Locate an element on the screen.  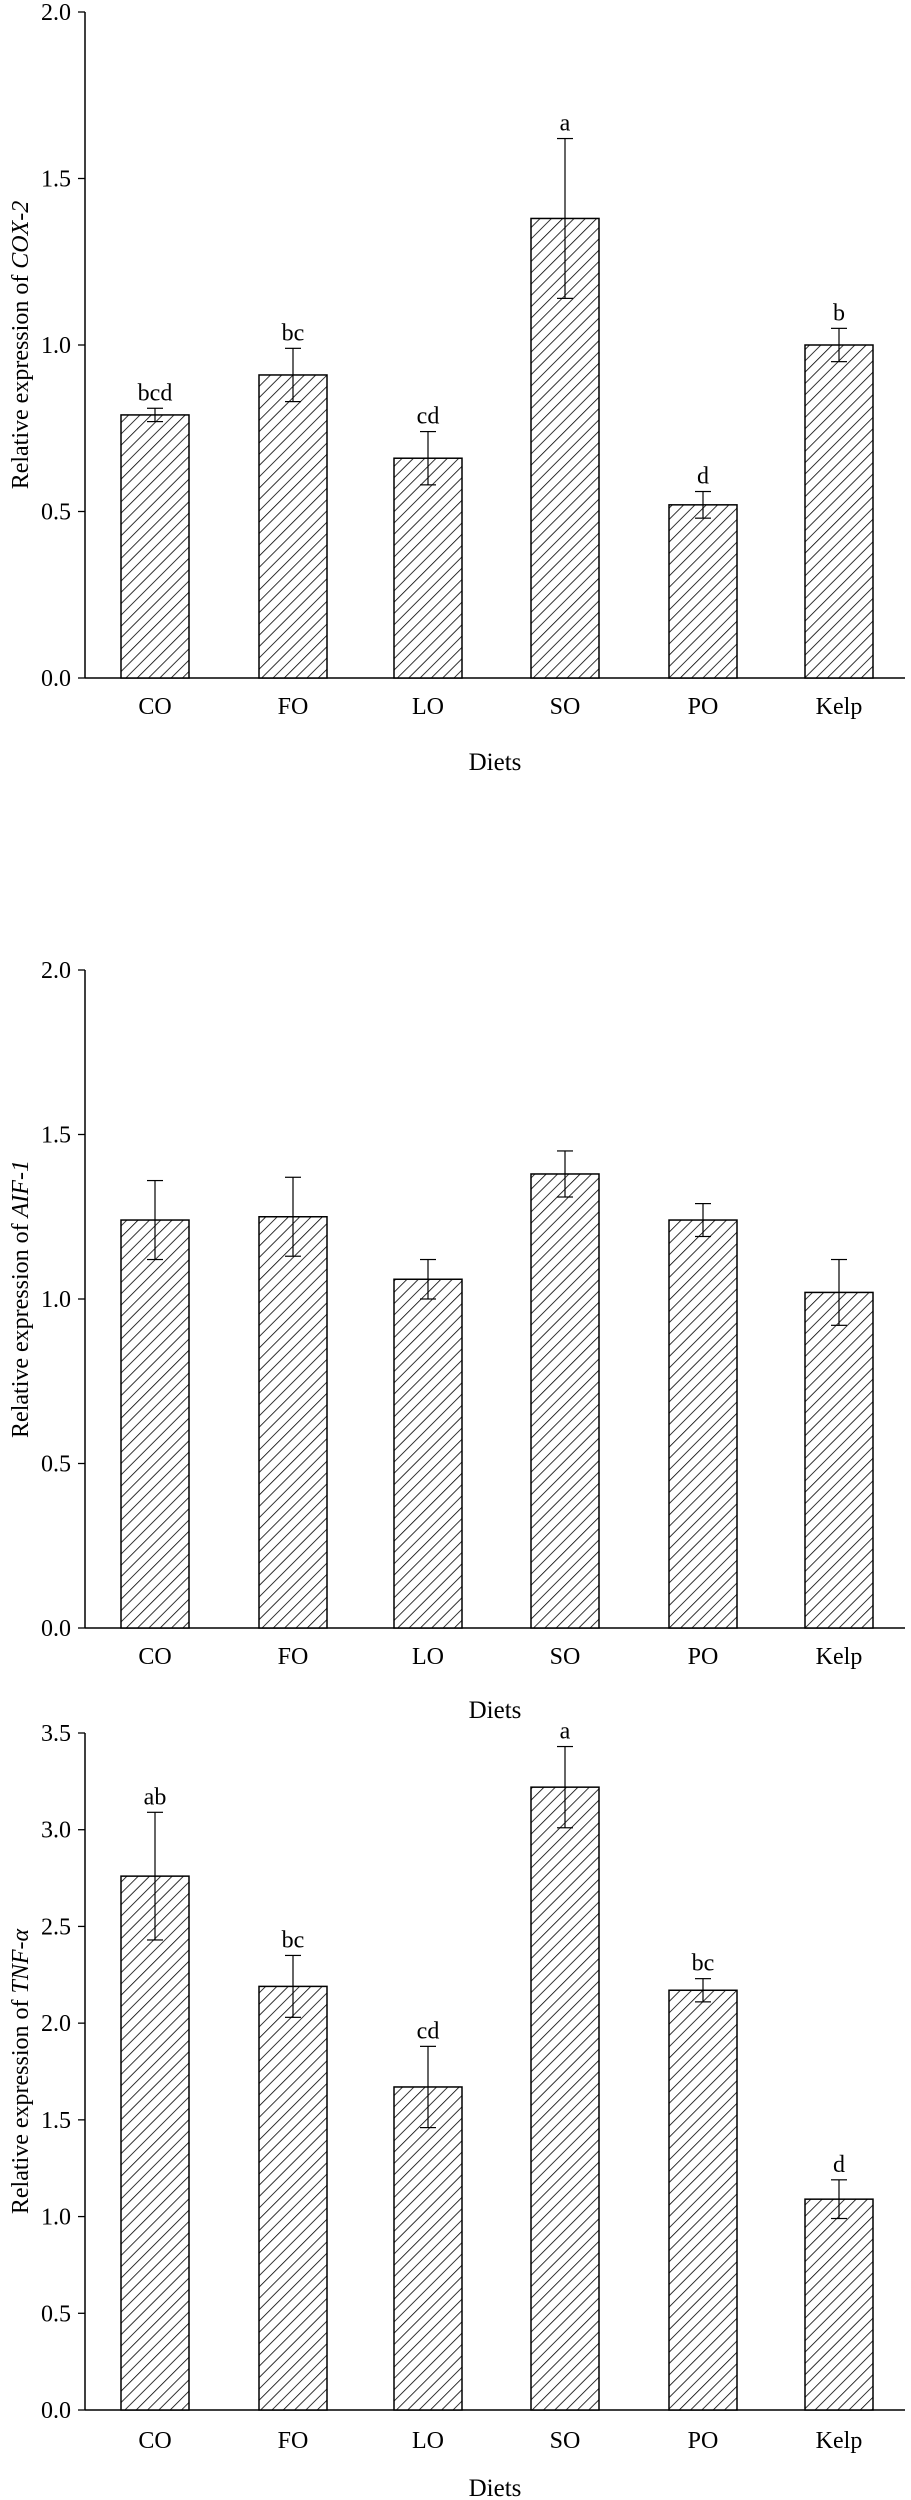
significance-label: bcd is located at coordinates (155, 393).